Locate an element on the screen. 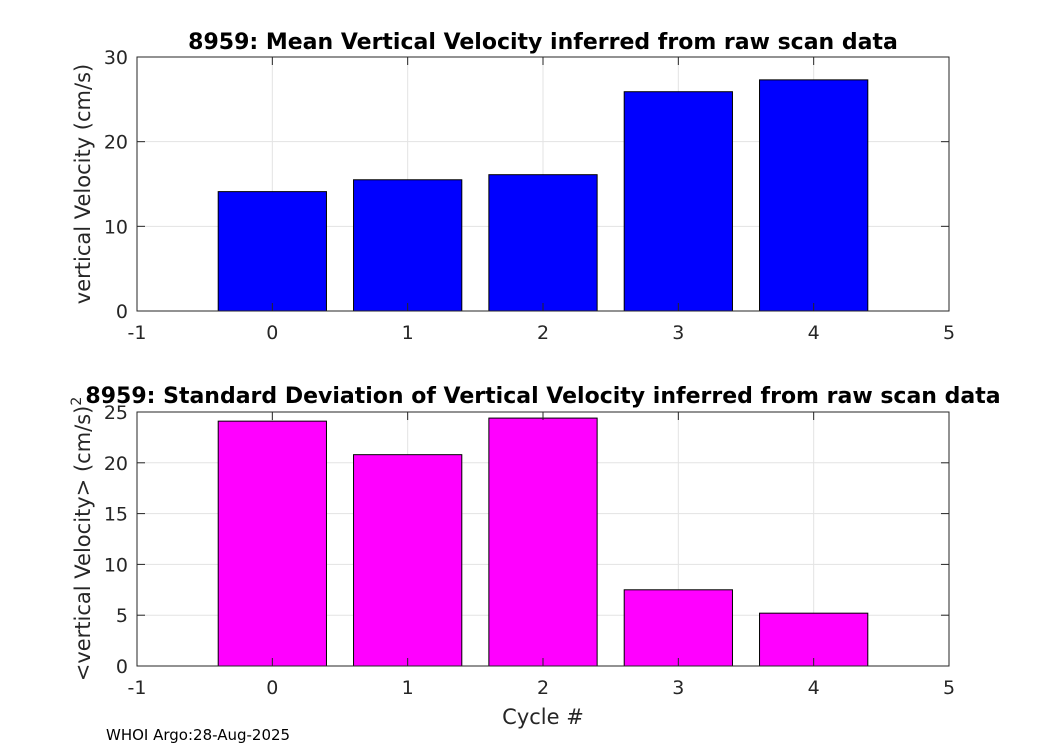  bottom-x-axis-label: Cycle # is located at coordinates (543, 717).